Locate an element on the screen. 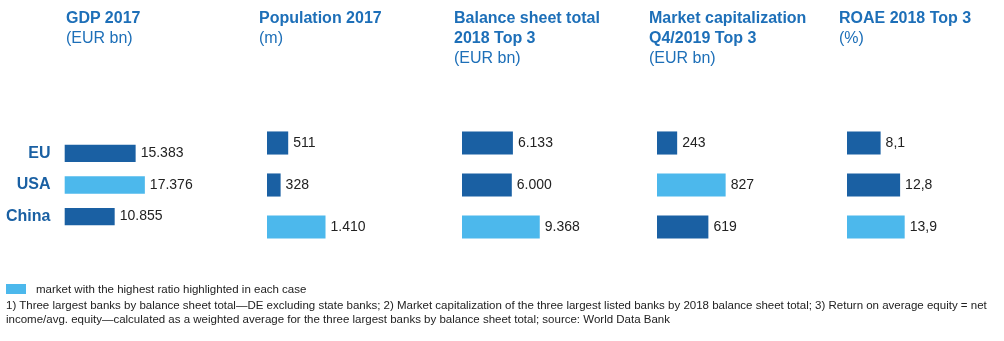 Image resolution: width=1004 pixels, height=341 pixels. data-label: 511 is located at coordinates (304, 141).